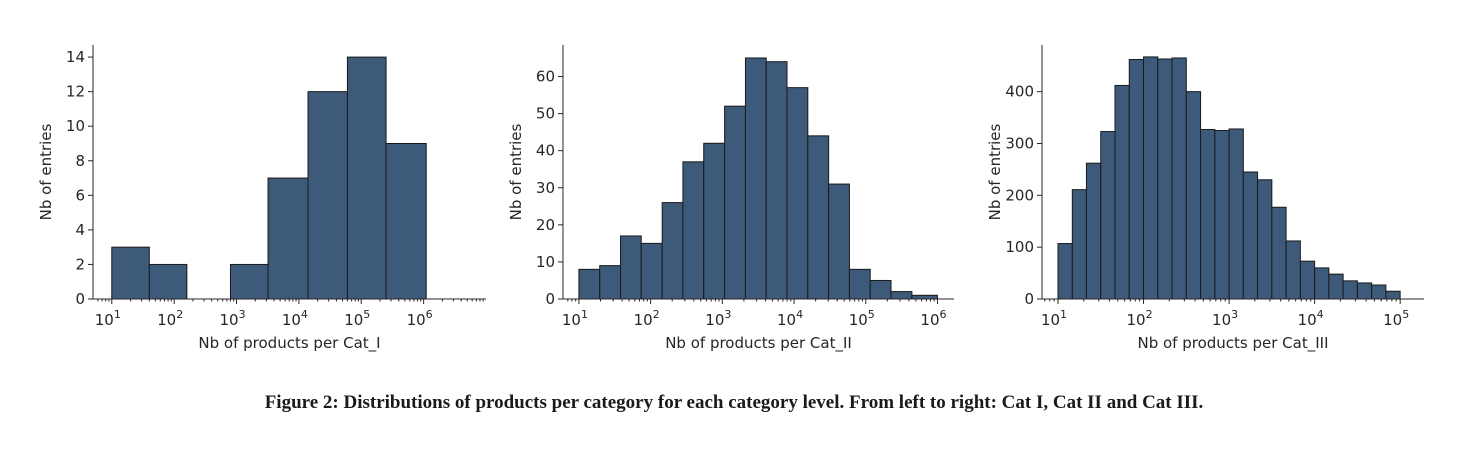 The image size is (1468, 458). I want to click on y-tick-label: 300, so click(1019, 143).